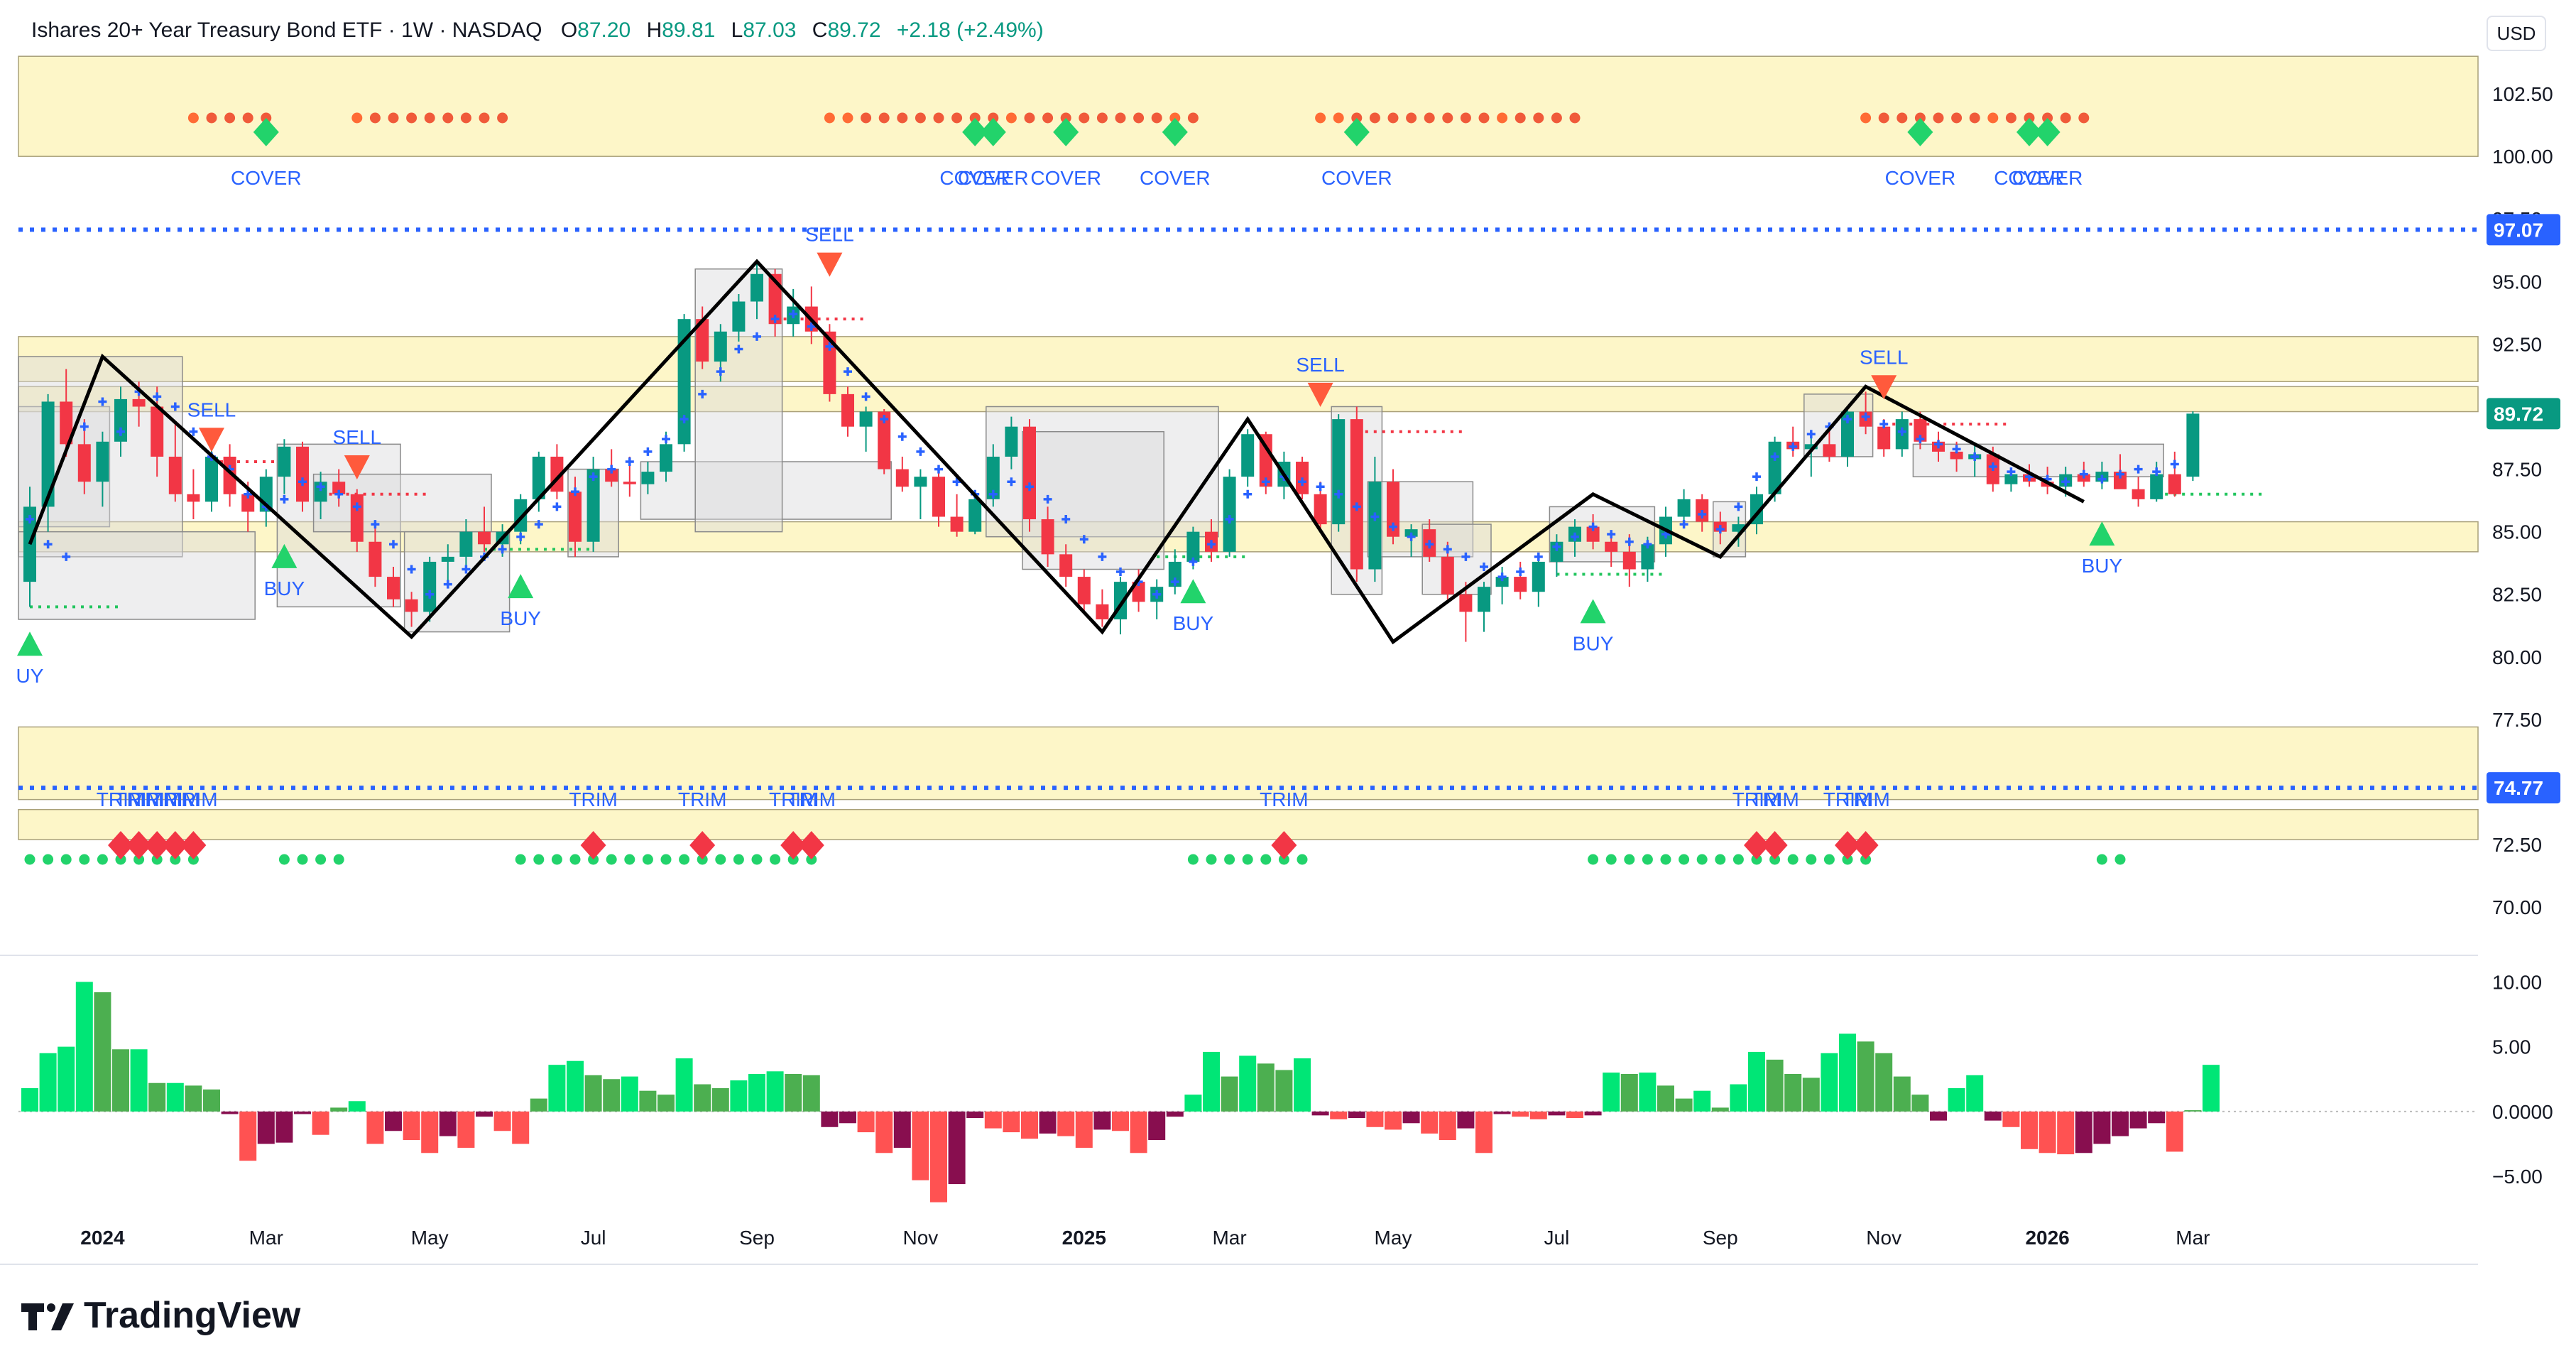 This screenshot has width=2576, height=1368. I want to click on trim-label-4: TRIM, so click(193, 799).